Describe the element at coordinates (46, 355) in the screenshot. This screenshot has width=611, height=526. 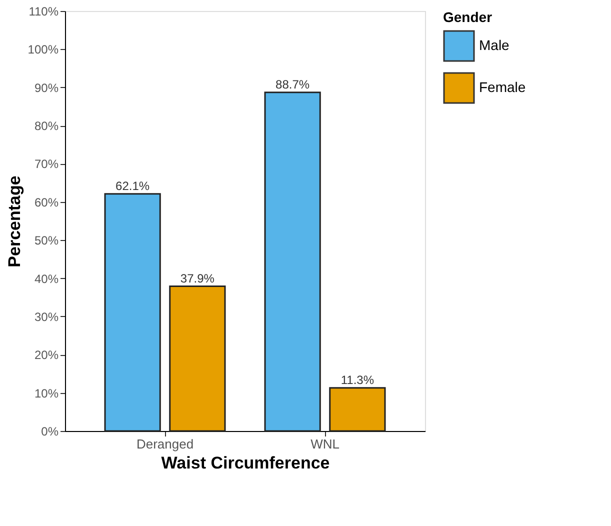
I see `y-tick-label: 20%` at that location.